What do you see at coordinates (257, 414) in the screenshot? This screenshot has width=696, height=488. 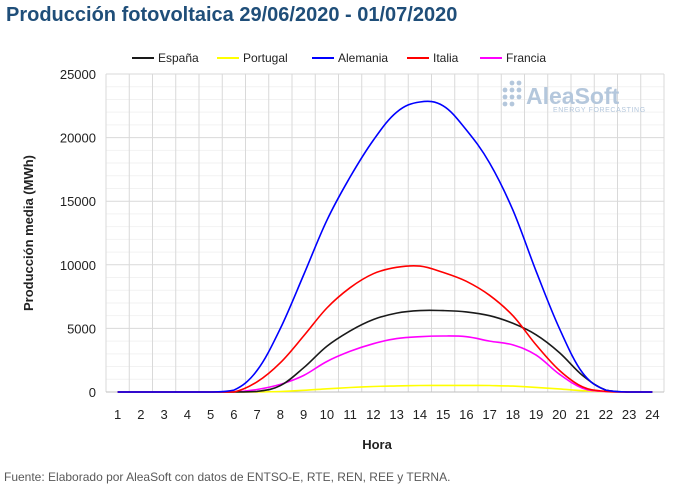 I see `x-tick-label: 7` at bounding box center [257, 414].